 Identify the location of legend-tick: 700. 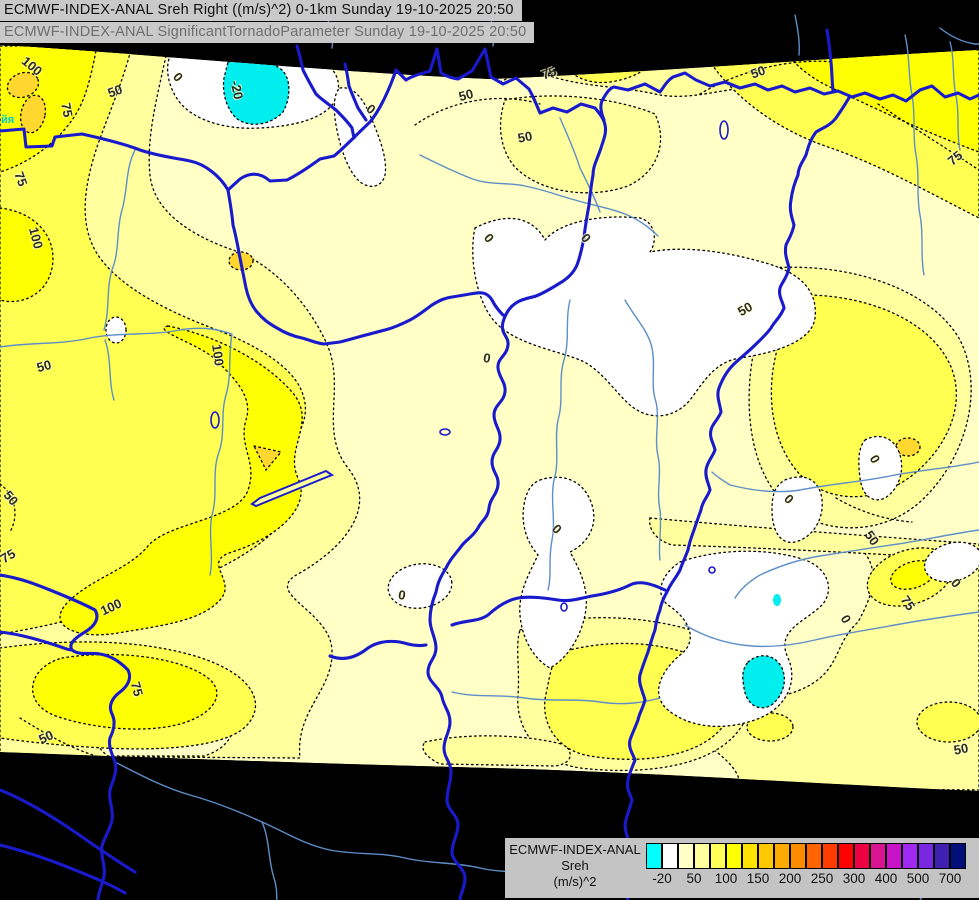
(950, 878).